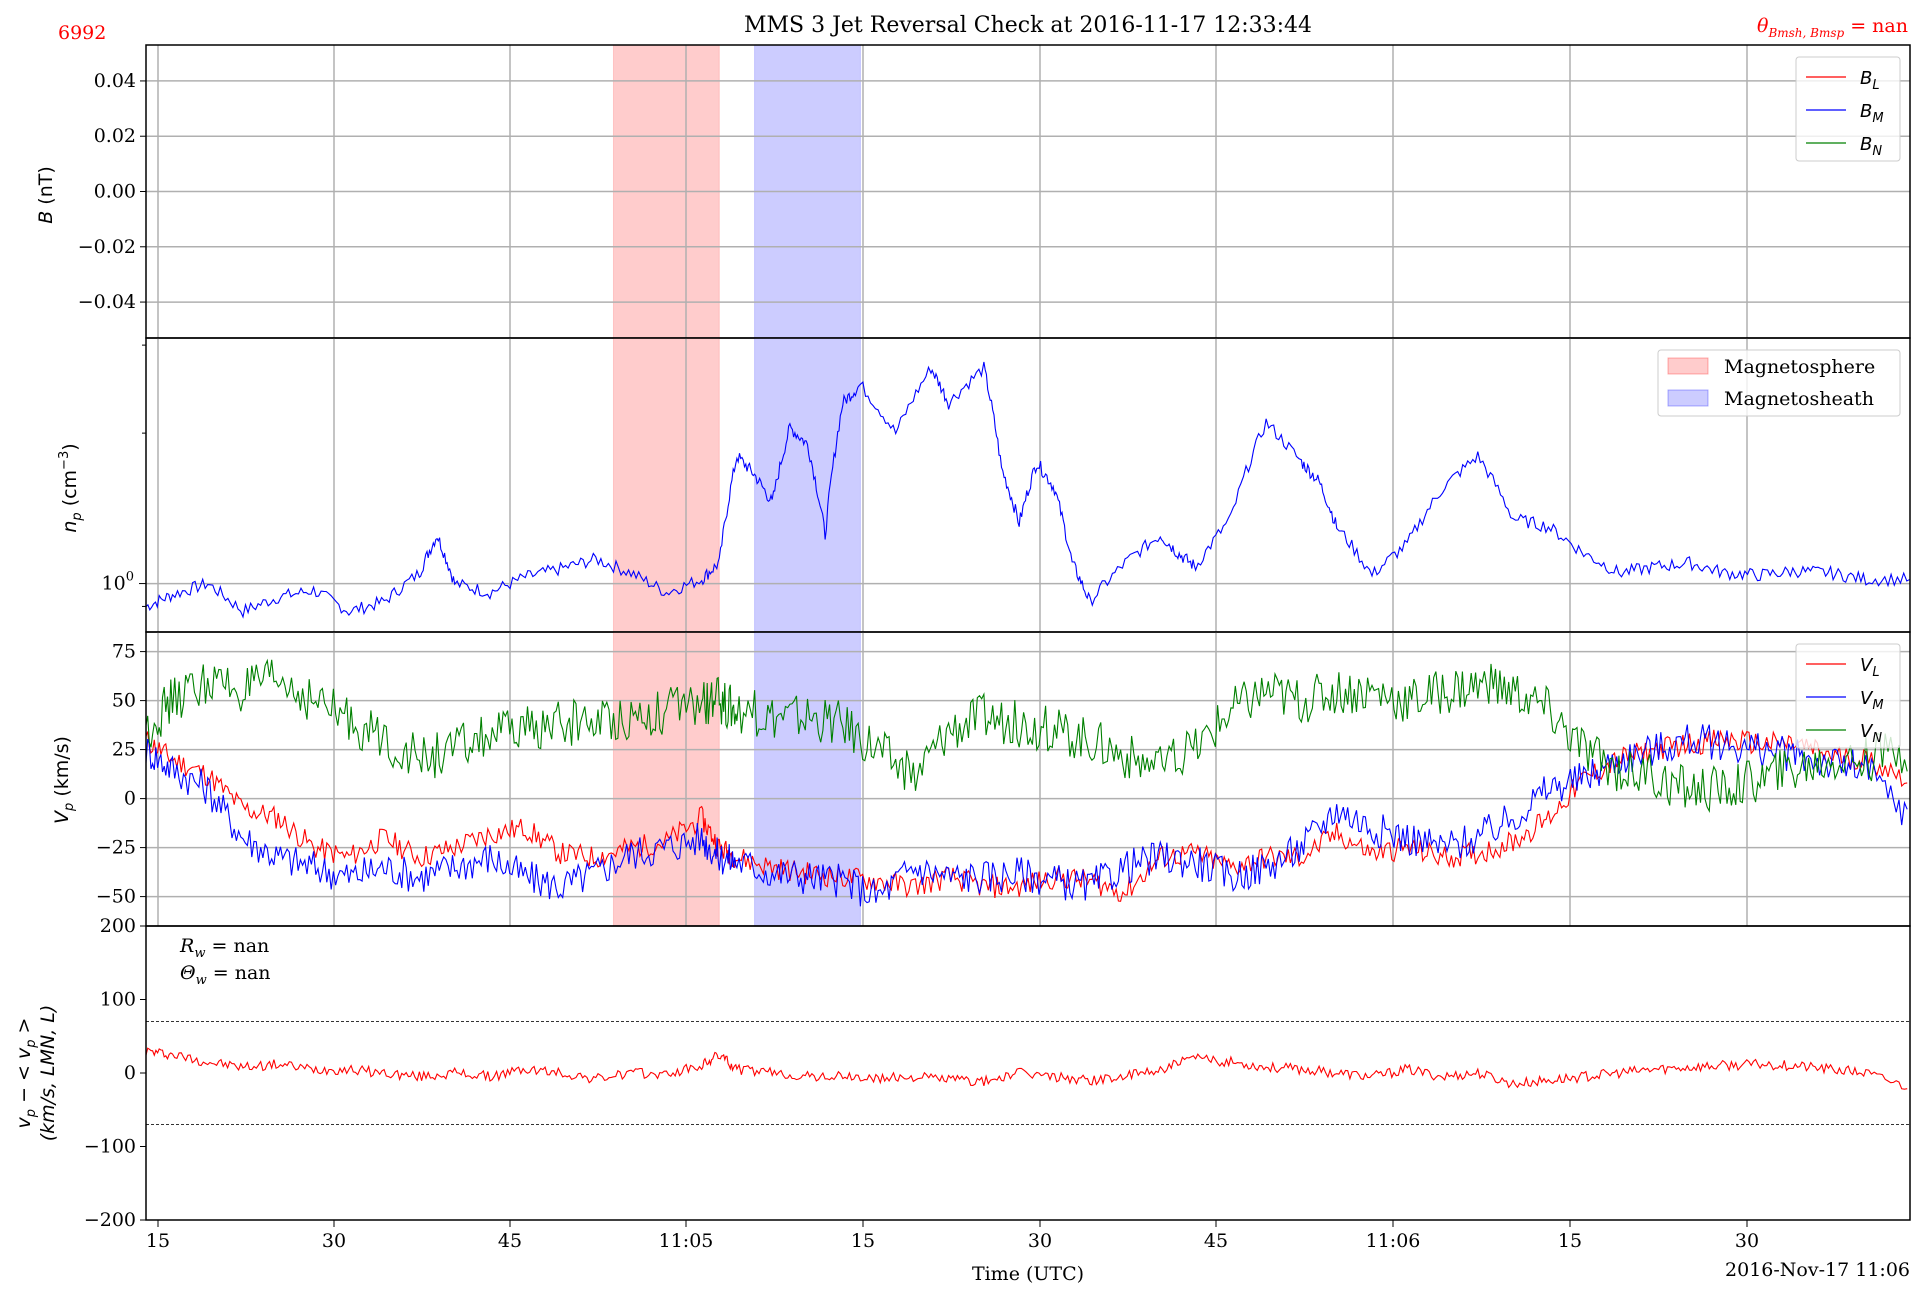 This screenshot has height=1297, width=1924. Describe the element at coordinates (26, 1073) in the screenshot. I see `y-axis-label-dev-line1: vp − < vp >` at that location.